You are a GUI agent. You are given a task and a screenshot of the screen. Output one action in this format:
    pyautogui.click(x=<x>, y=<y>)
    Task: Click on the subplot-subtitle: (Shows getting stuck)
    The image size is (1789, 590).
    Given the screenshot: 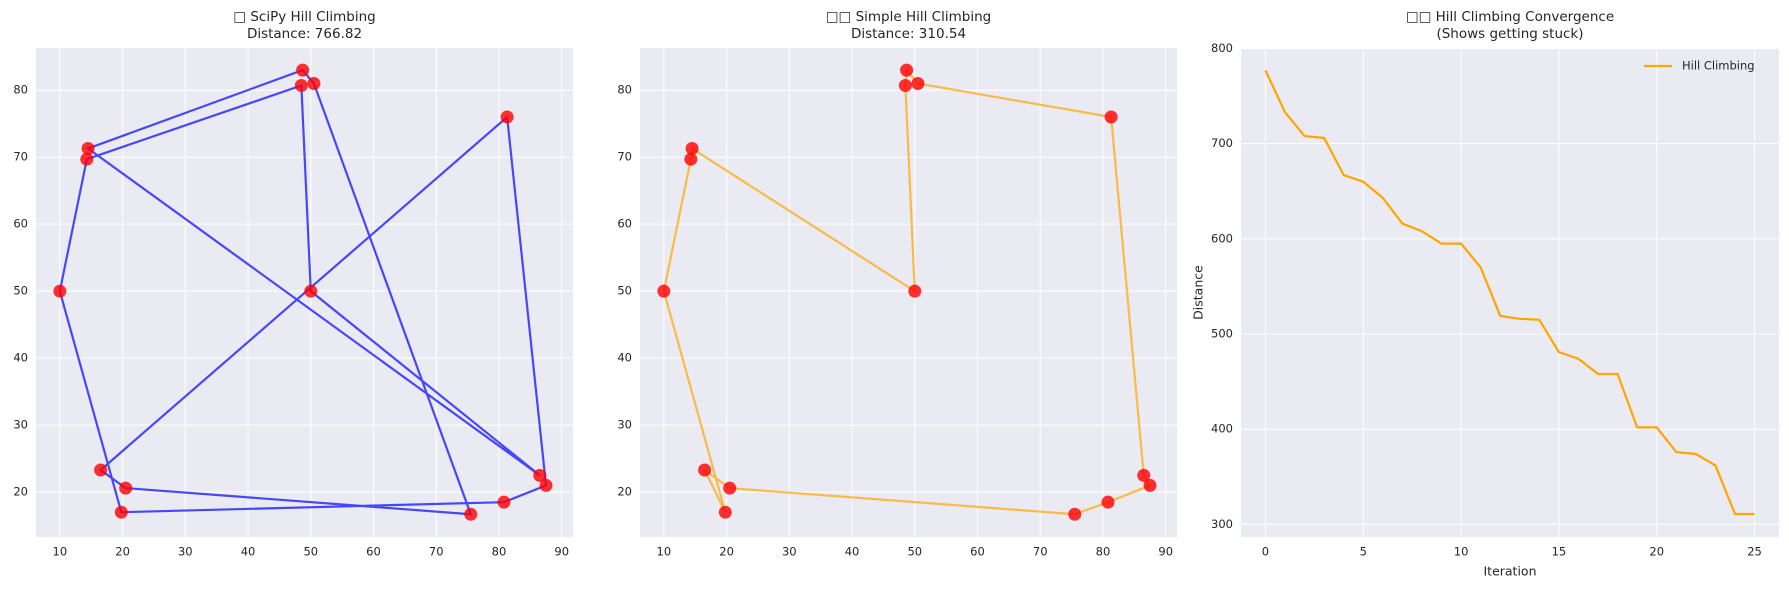 What is the action you would take?
    pyautogui.click(x=1509, y=34)
    